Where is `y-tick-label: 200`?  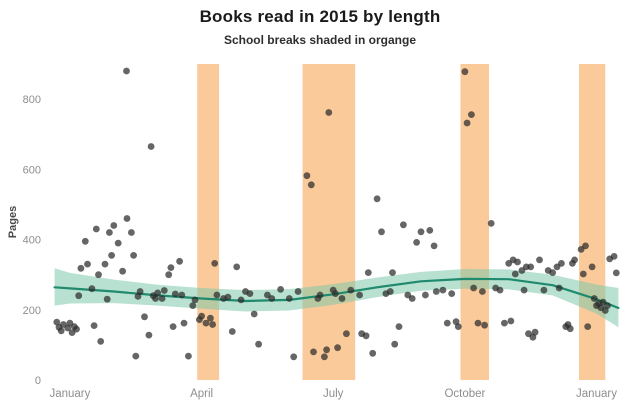
y-tick-label: 200 is located at coordinates (32, 311).